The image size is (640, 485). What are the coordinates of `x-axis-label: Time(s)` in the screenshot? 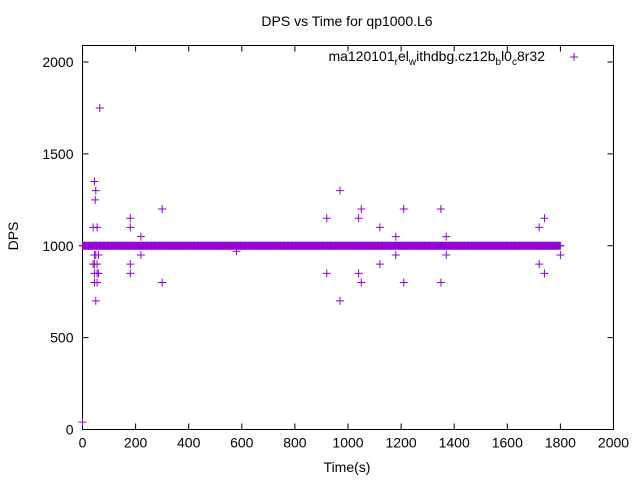 It's located at (347, 467).